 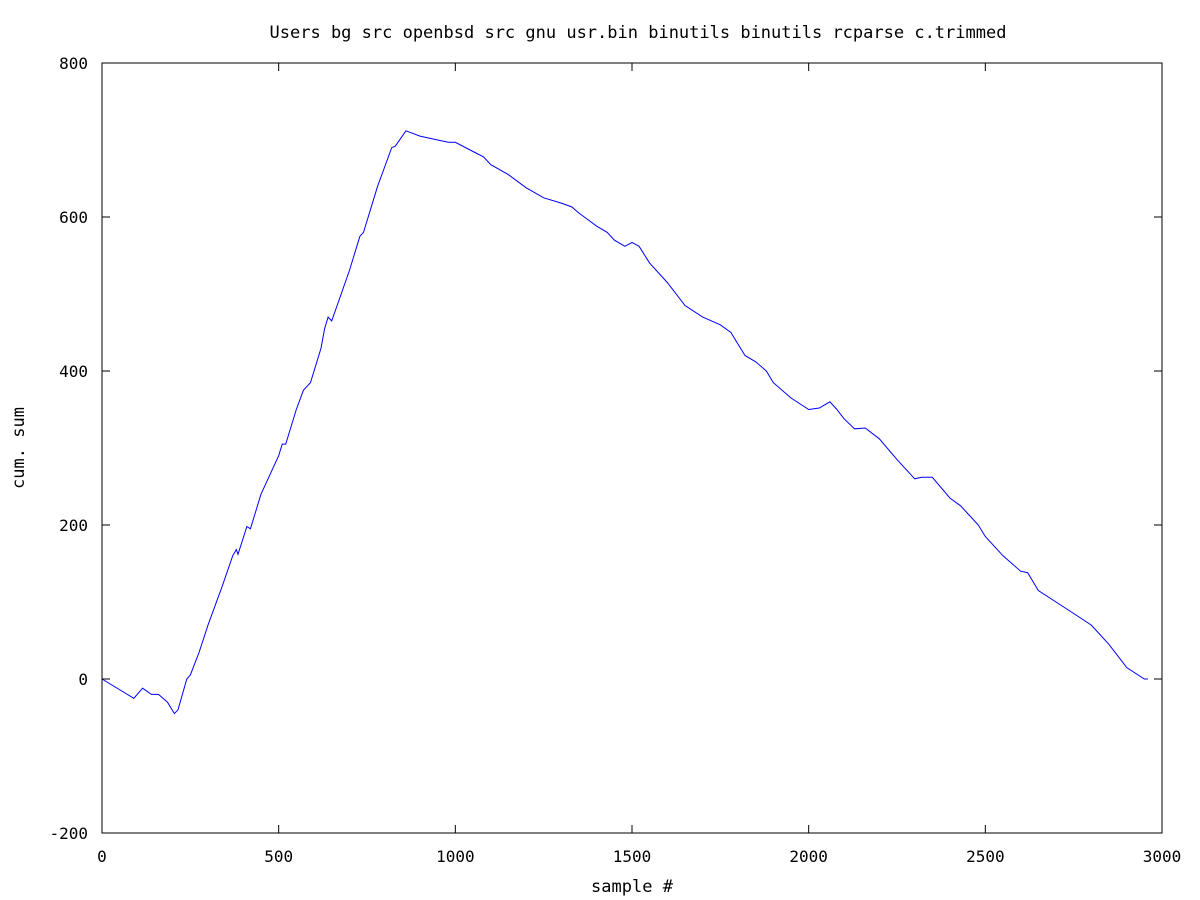 I want to click on y-tick-label: 0, so click(x=83, y=679).